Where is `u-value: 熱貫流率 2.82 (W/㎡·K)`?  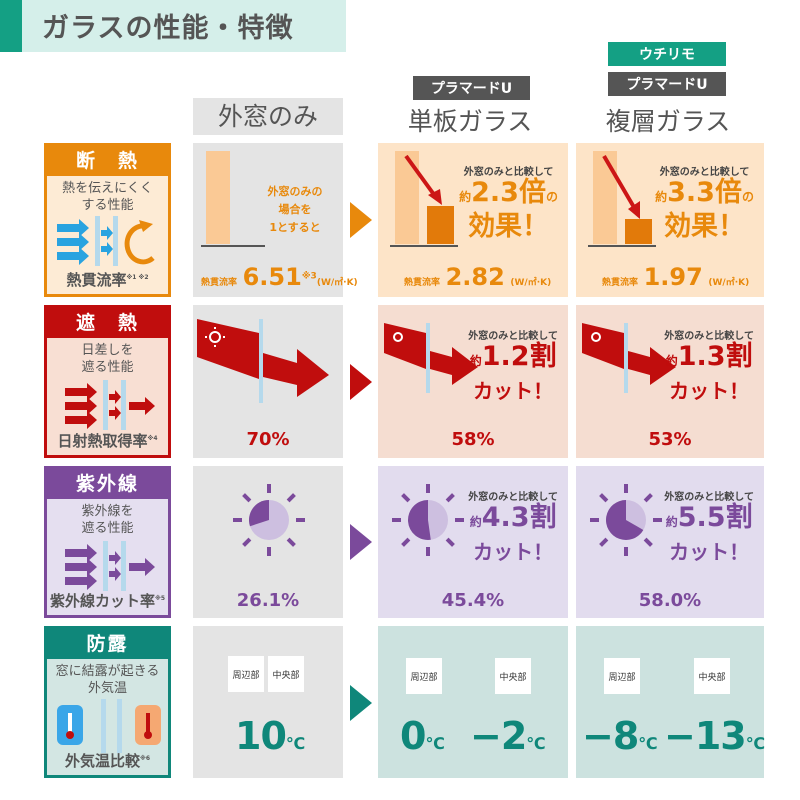 u-value: 熱貫流率 2.82 (W/㎡·K) is located at coordinates (478, 277).